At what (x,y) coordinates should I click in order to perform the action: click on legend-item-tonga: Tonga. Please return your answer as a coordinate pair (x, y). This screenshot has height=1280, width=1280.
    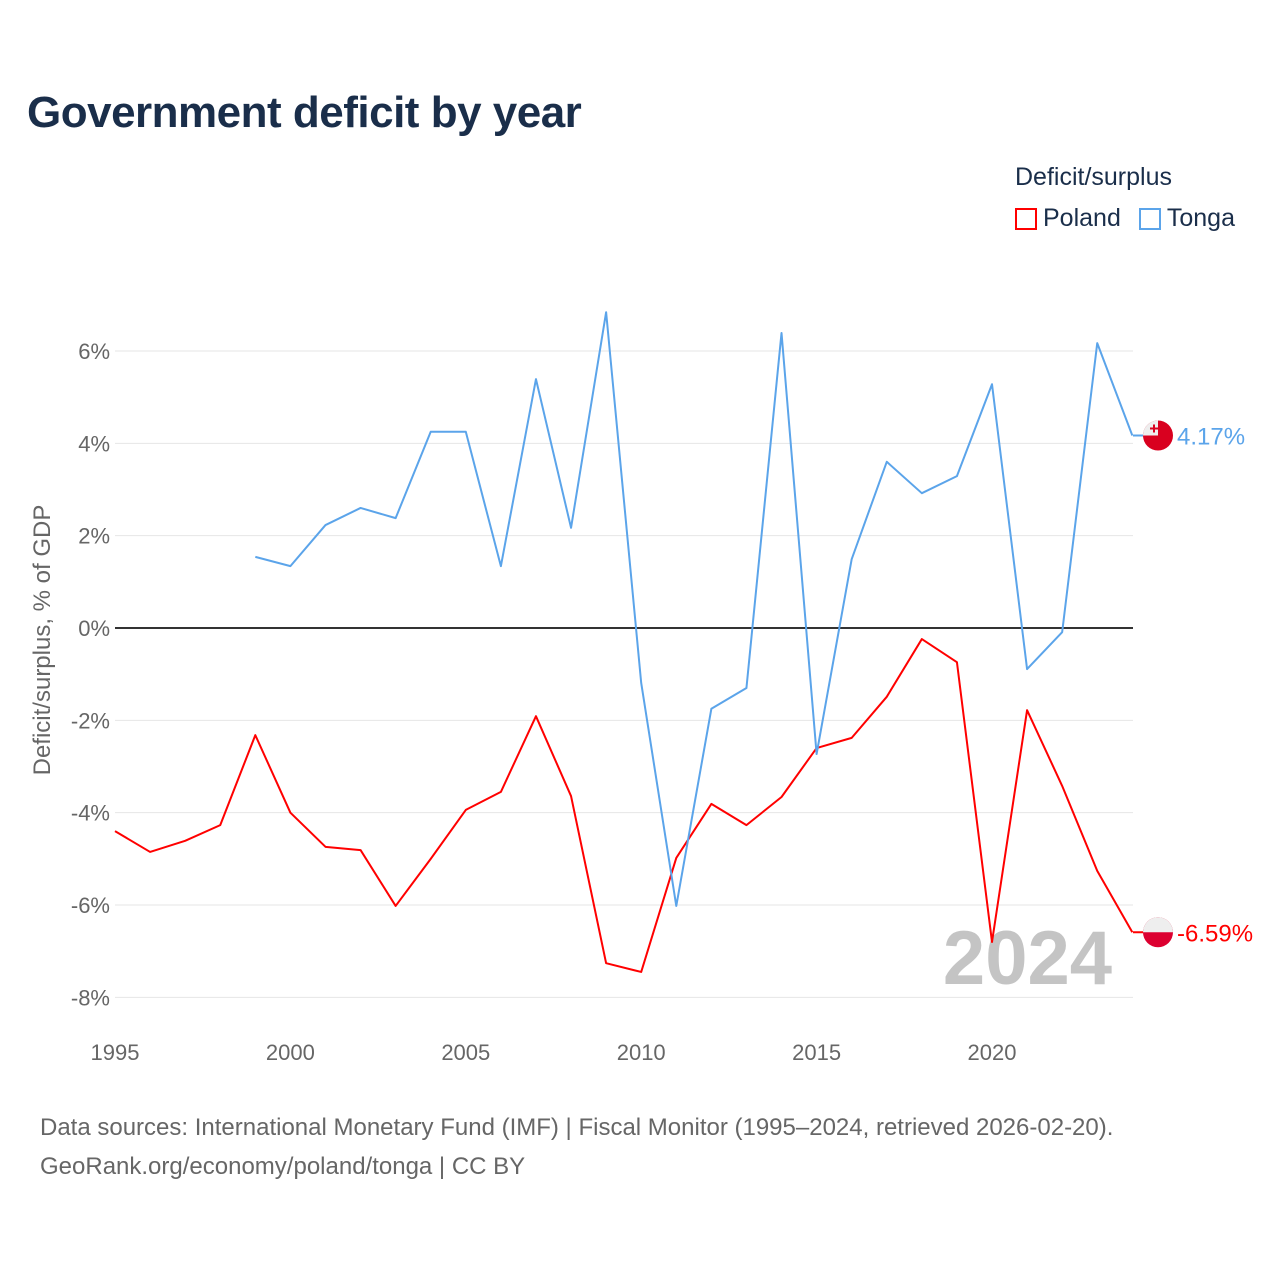
    Looking at the image, I should click on (1186, 218).